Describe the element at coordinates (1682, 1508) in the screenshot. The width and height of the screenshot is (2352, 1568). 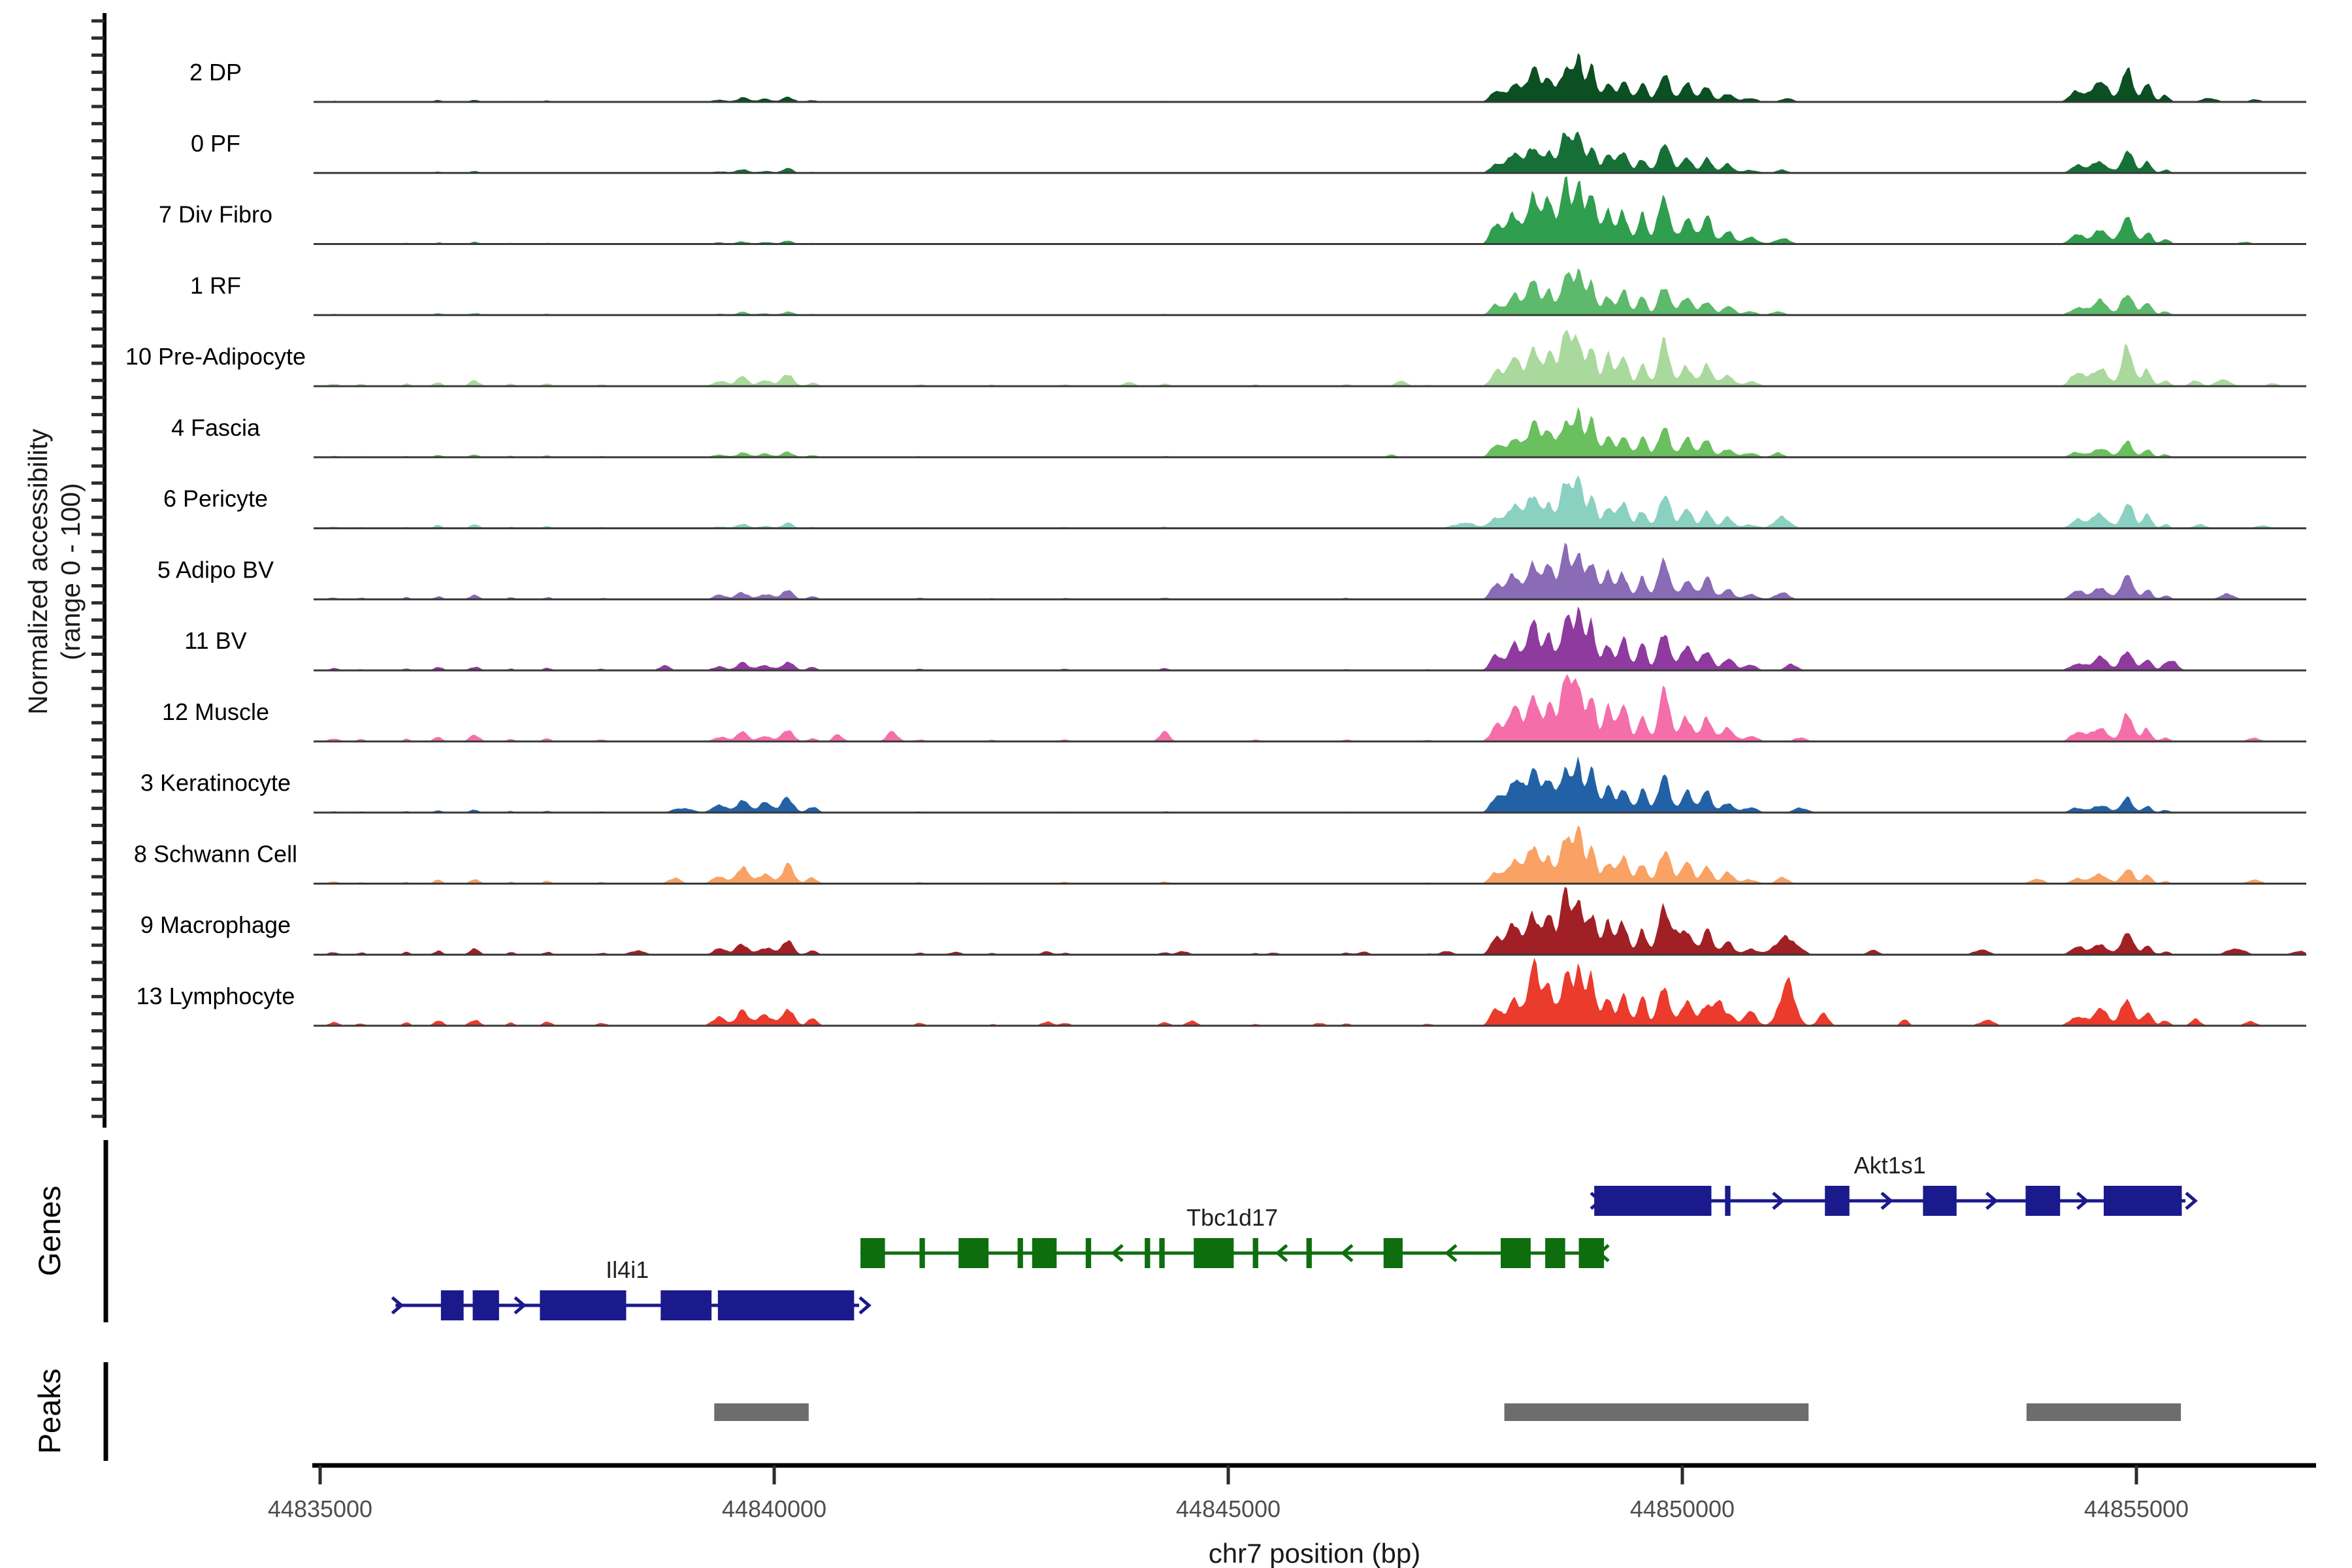
I see `x-axis-tick-label: 44850000` at that location.